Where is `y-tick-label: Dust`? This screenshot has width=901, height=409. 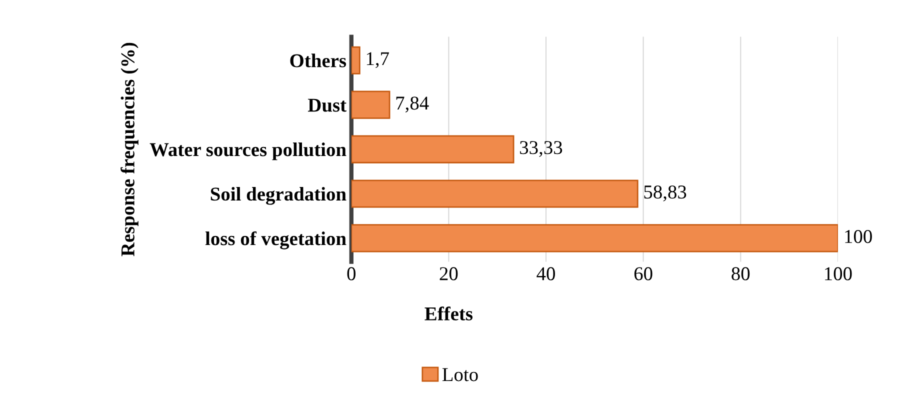 y-tick-label: Dust is located at coordinates (327, 105).